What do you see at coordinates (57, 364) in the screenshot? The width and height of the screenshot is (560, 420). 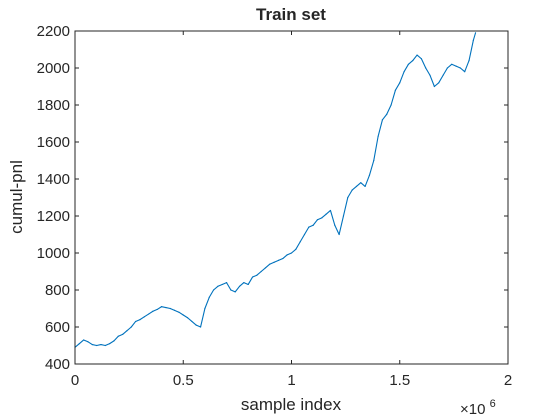 I see `y-tick-label: 400` at bounding box center [57, 364].